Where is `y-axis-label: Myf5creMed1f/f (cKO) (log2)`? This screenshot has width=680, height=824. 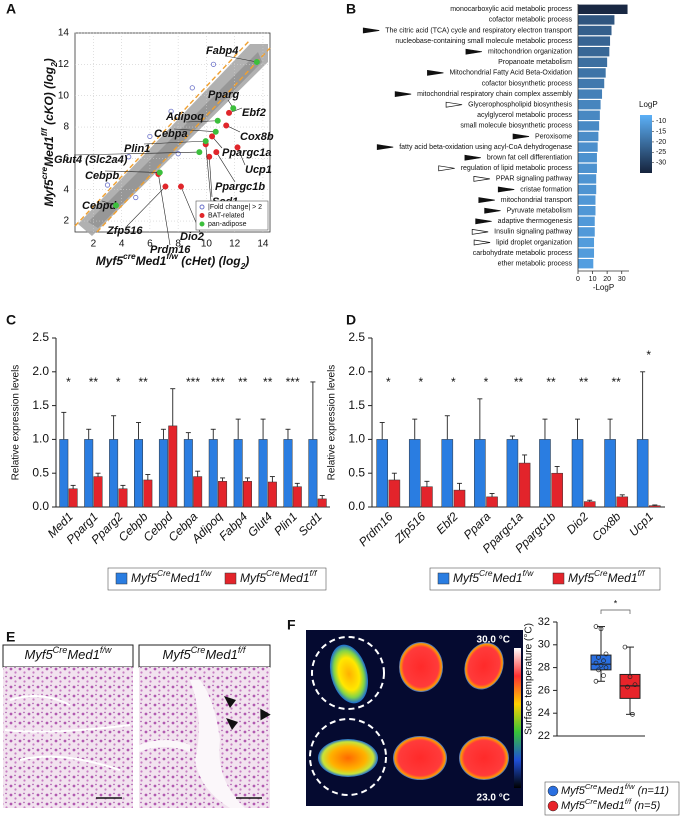 y-axis-label: Myf5creMed1f/f (cKO) (log2) is located at coordinates (49, 132).